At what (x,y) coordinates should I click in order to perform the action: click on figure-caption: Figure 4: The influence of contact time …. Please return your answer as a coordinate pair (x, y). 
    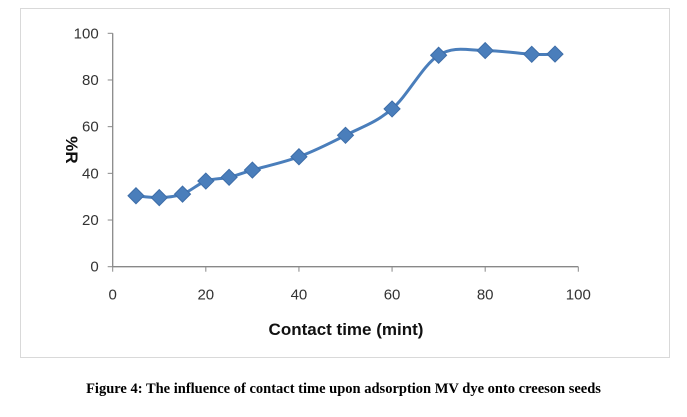
    Looking at the image, I should click on (343, 389).